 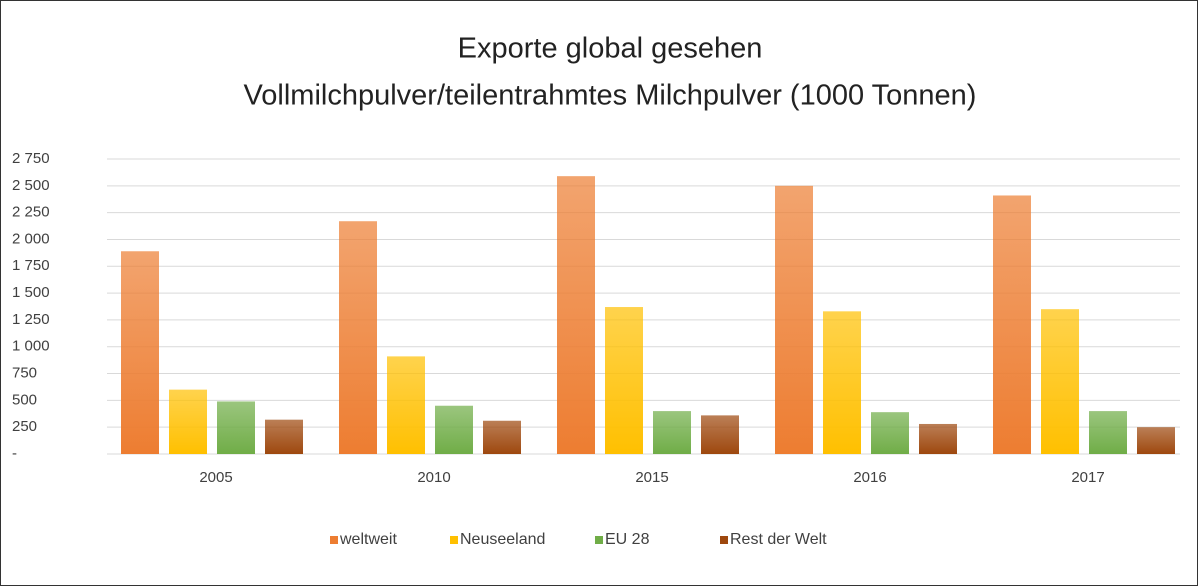 What do you see at coordinates (433, 477) in the screenshot?
I see `x-tick-label: 2010` at bounding box center [433, 477].